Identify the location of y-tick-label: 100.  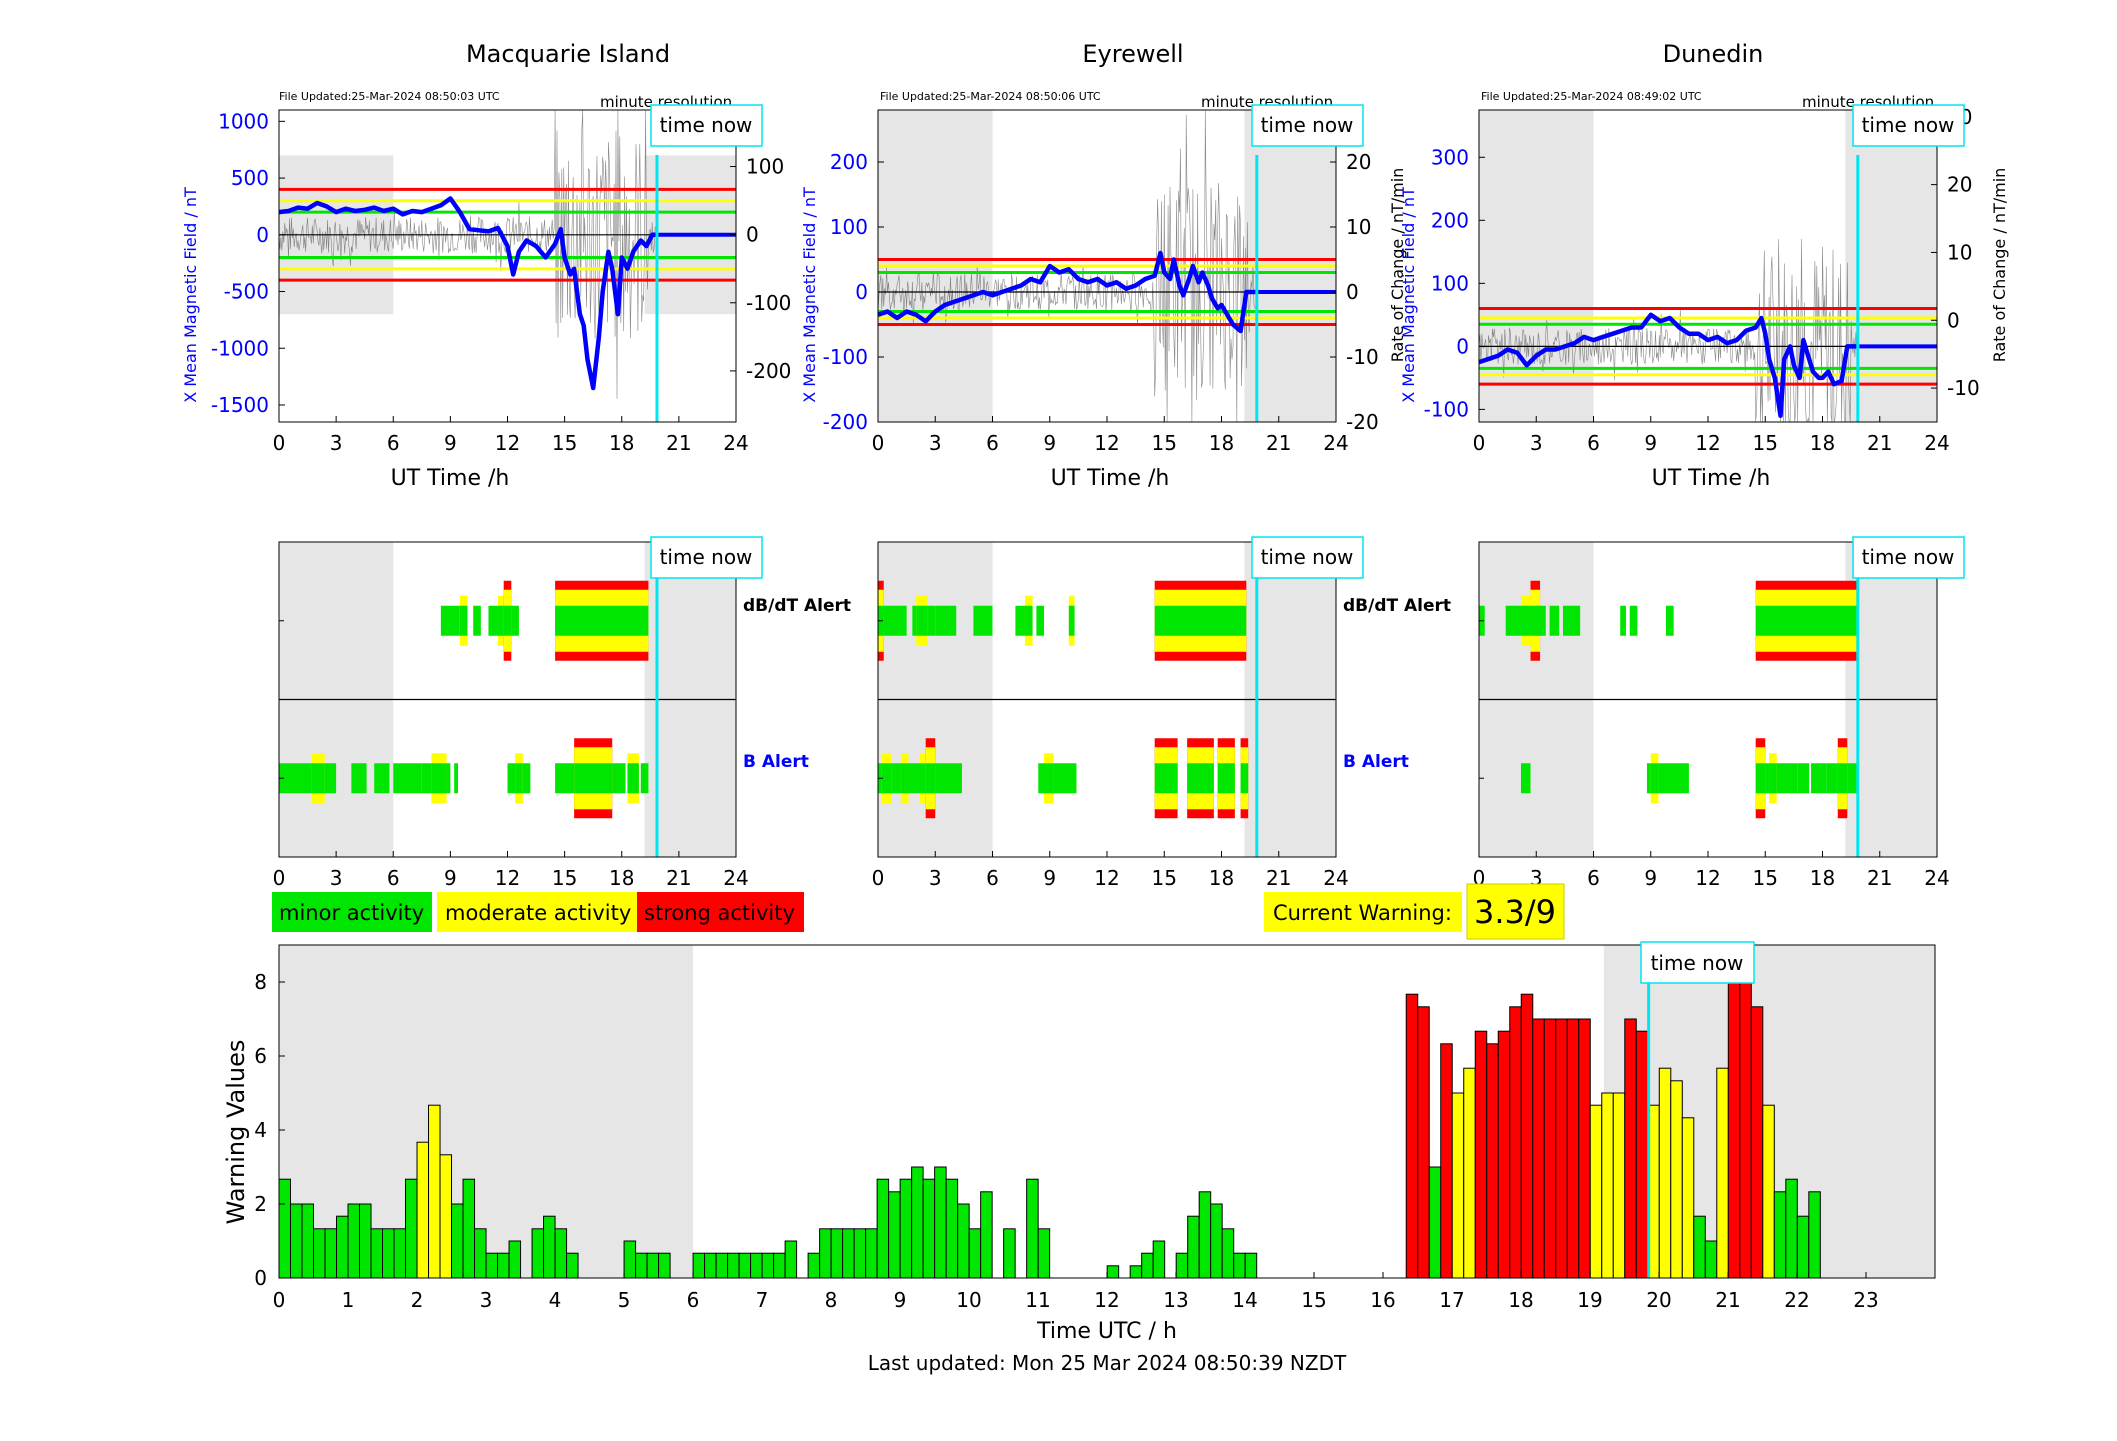
(849, 227).